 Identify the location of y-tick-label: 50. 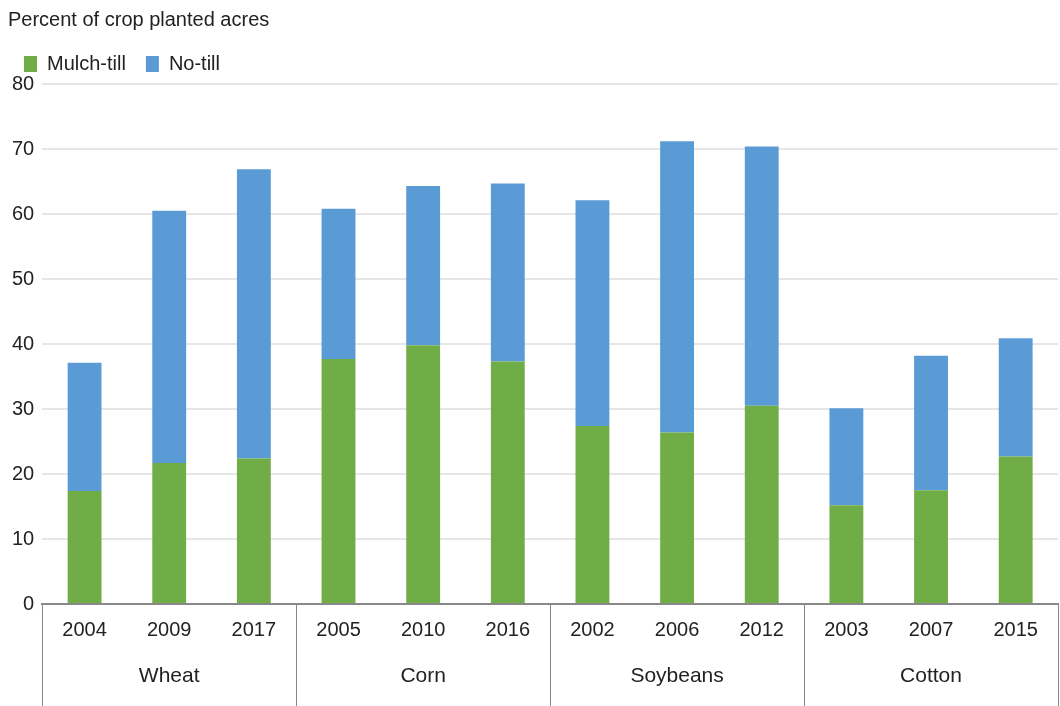
(23, 277).